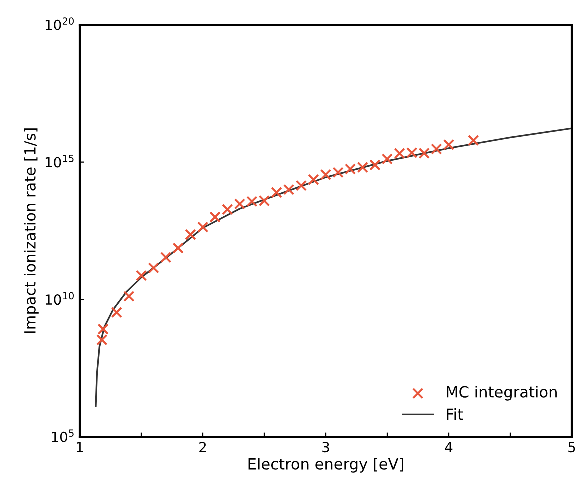  What do you see at coordinates (326, 465) in the screenshot?
I see `x-axis-title: Electron energy [eV]` at bounding box center [326, 465].